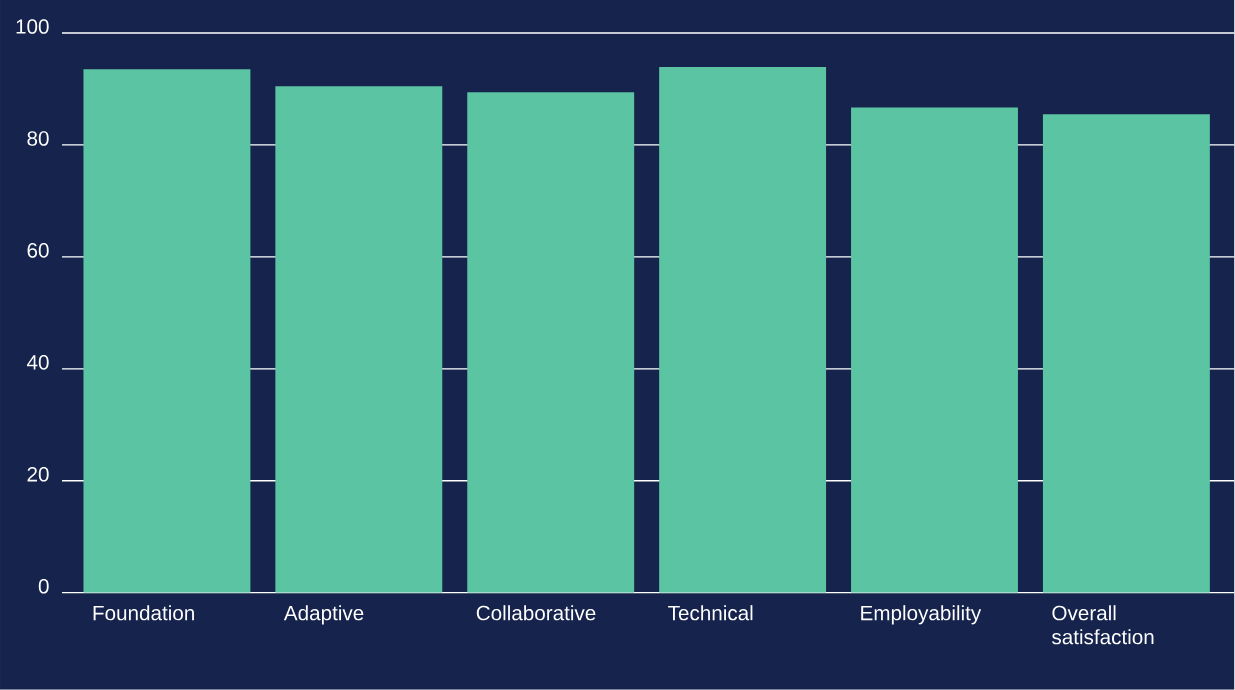  I want to click on x-tick-label: Technical, so click(710, 613).